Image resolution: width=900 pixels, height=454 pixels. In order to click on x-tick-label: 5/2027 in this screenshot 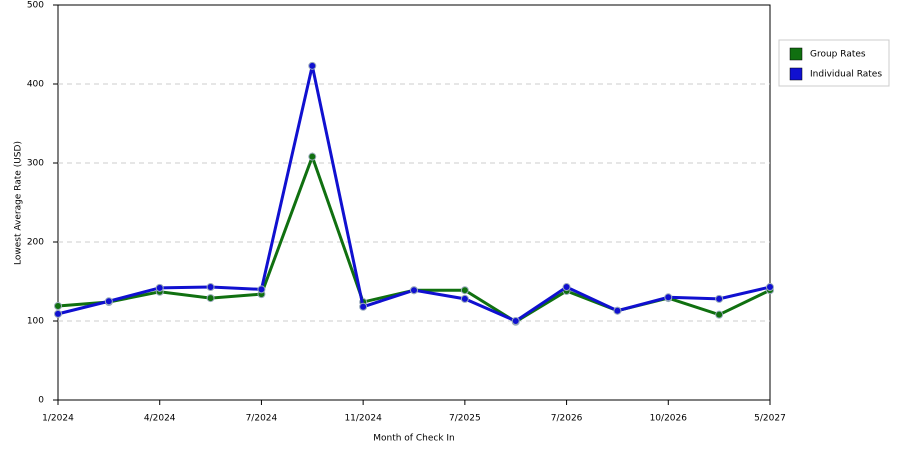, I will do `click(770, 419)`.